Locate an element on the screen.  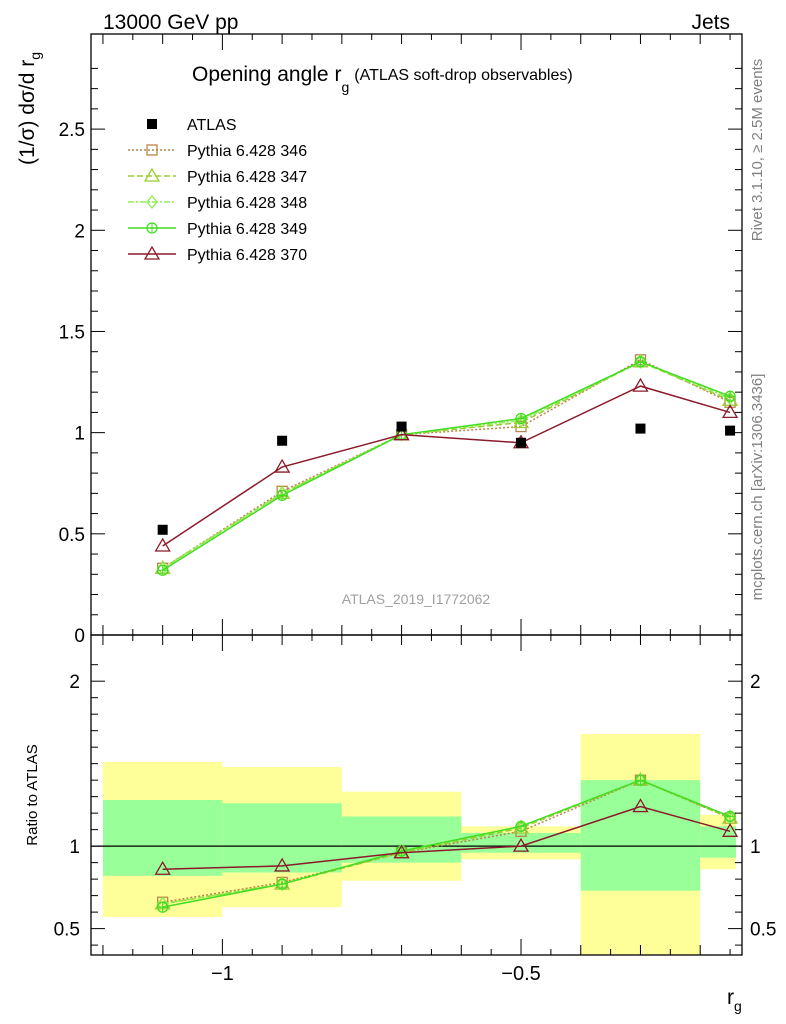
ratio-ytick-label: 1 is located at coordinates (74, 847).